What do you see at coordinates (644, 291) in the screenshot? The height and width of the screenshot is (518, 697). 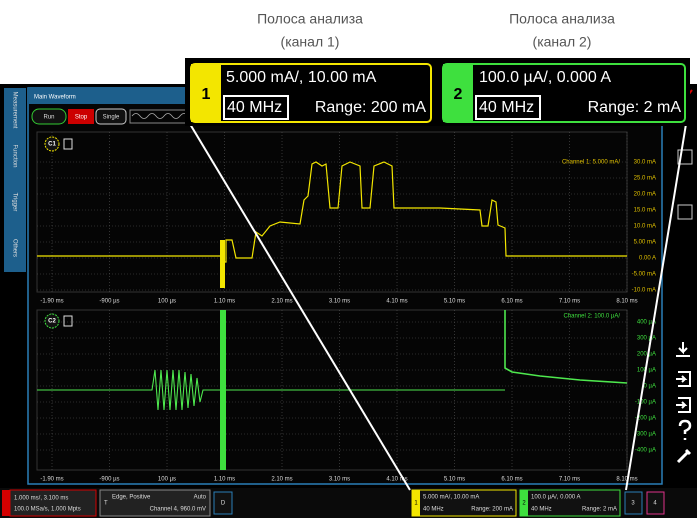 I see `y-tick-label: -10.0 mA` at bounding box center [644, 291].